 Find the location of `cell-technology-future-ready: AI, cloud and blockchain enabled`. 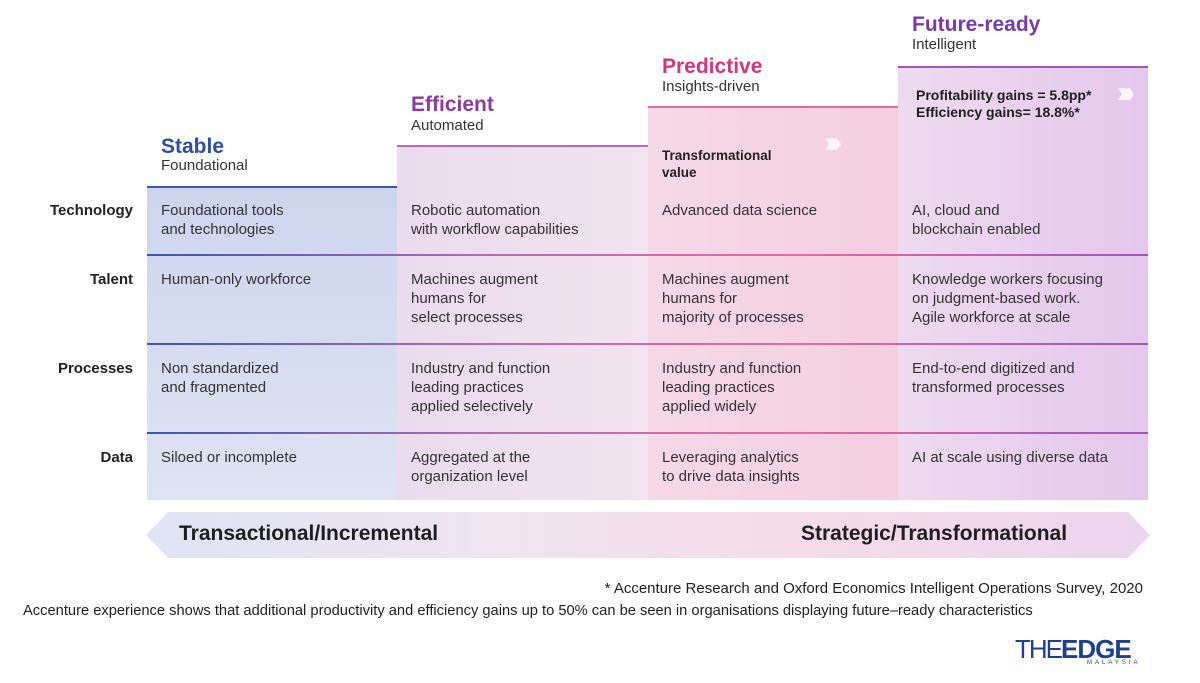

cell-technology-future-ready: AI, cloud and blockchain enabled is located at coordinates (976, 220).